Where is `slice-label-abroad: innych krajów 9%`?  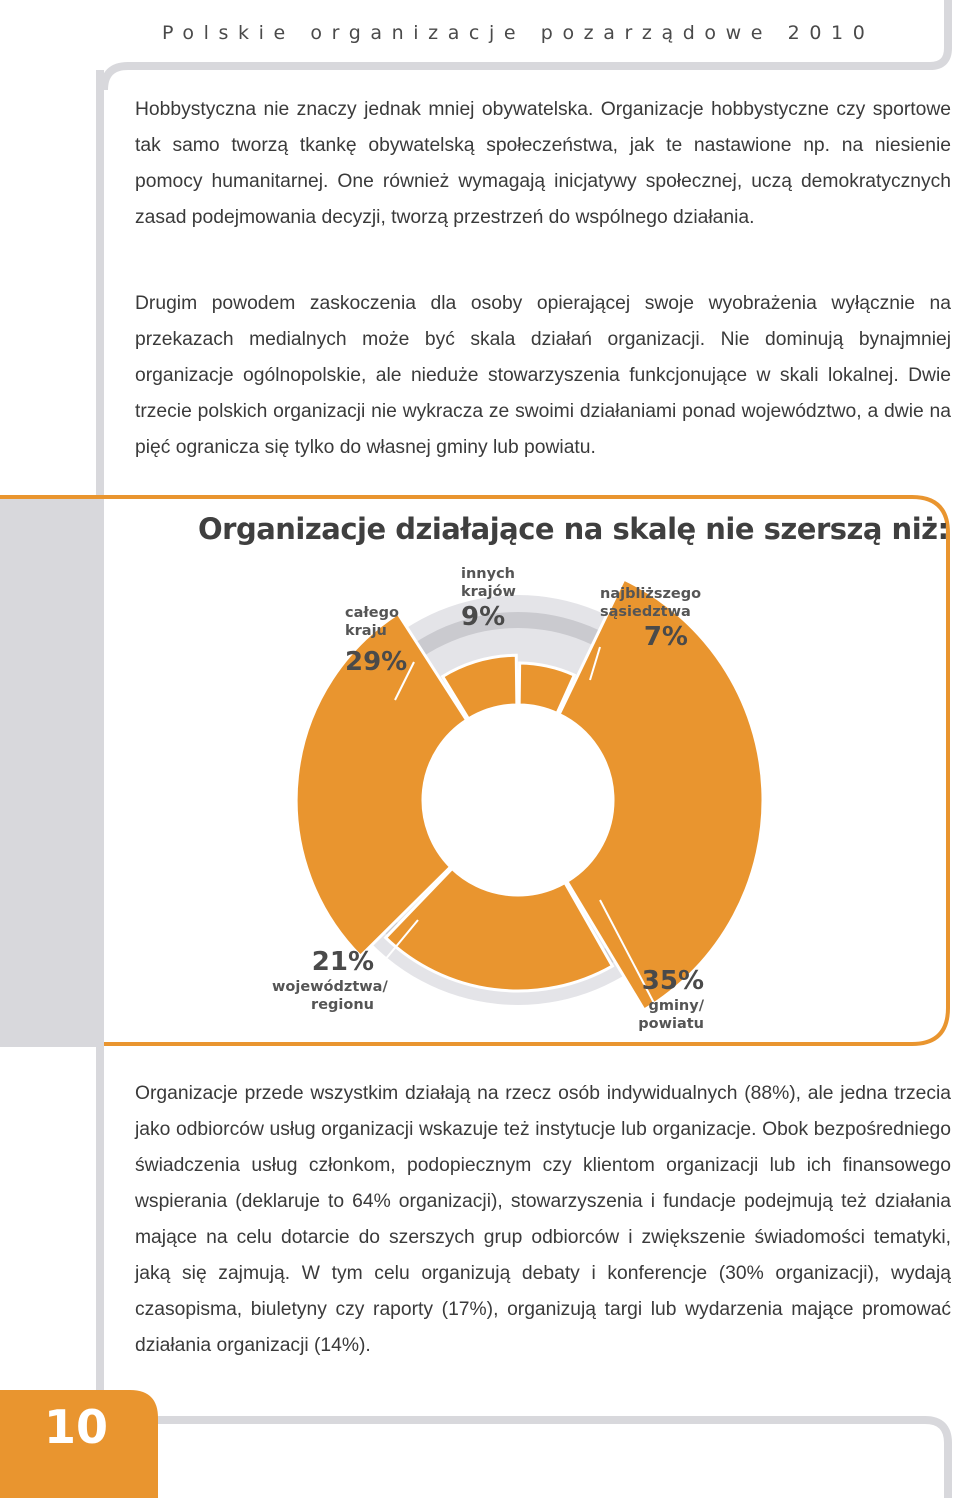 slice-label-abroad: innych krajów 9% is located at coordinates (488, 599).